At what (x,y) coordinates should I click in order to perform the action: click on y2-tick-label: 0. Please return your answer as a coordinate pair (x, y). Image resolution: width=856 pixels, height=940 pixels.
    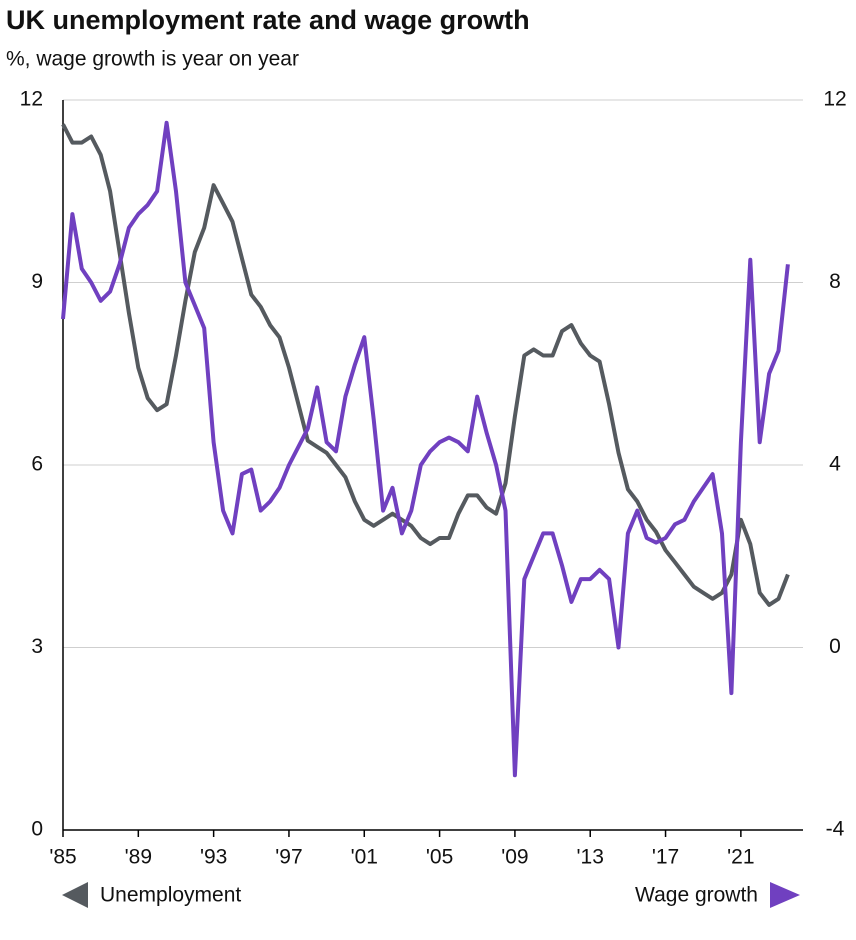
    Looking at the image, I should click on (835, 646).